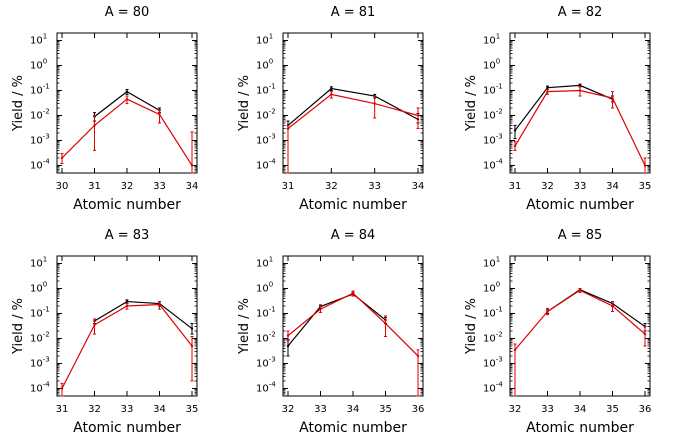 This screenshot has width=682, height=446. Describe the element at coordinates (580, 12) in the screenshot. I see `panel-title: A = 82` at that location.